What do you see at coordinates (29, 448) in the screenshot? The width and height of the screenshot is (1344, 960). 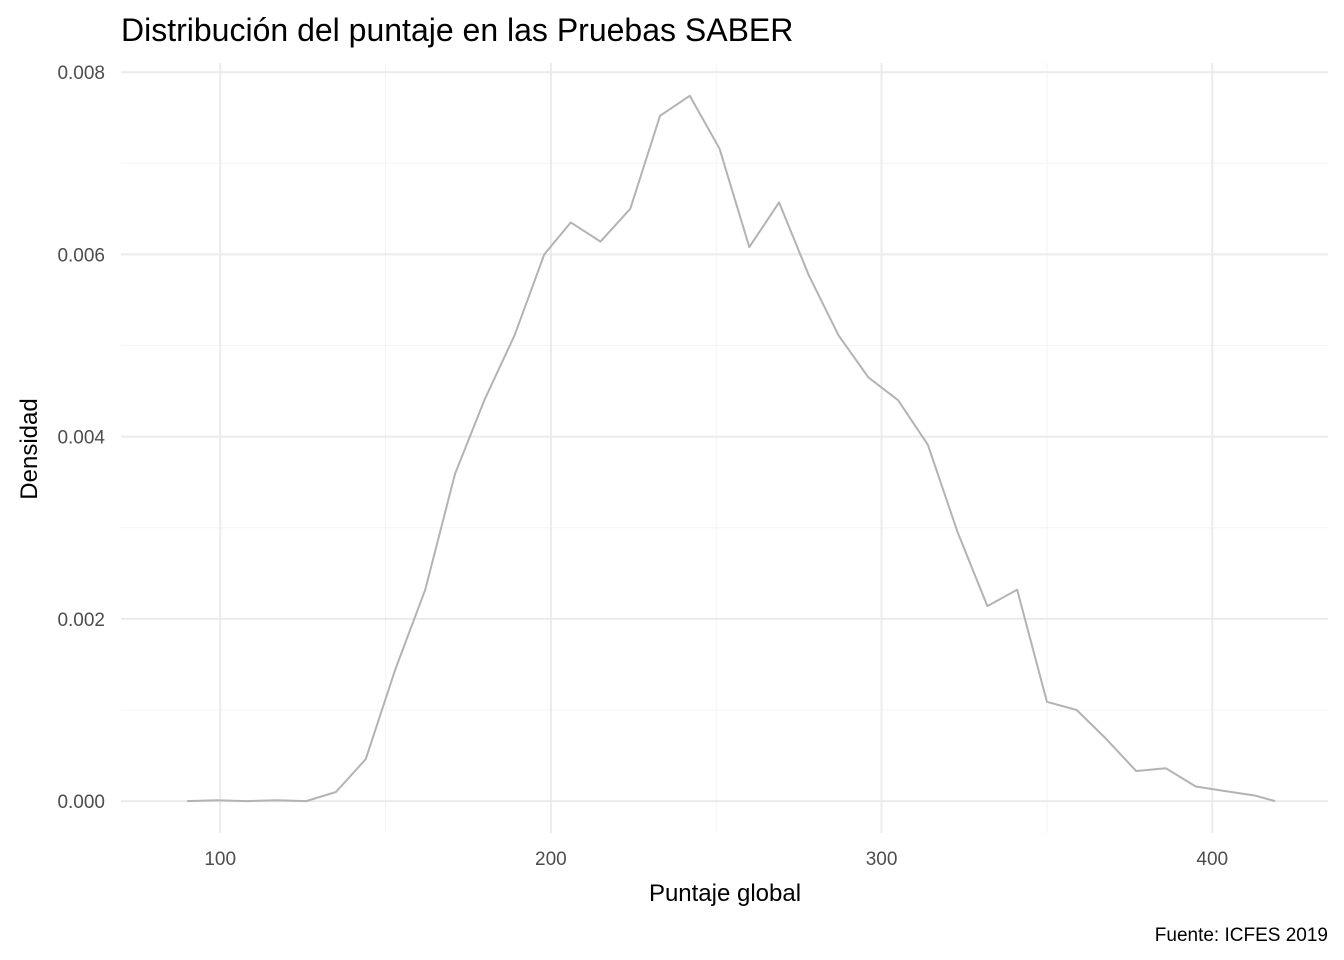 I see `y-axis-title: Densidad` at bounding box center [29, 448].